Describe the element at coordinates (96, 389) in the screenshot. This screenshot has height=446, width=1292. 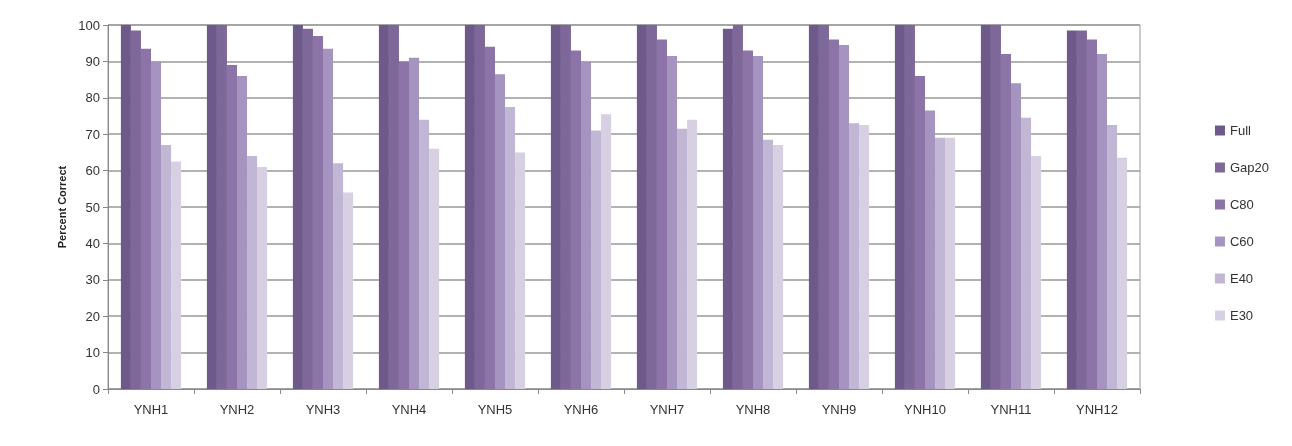
I see `y-tick-label: 0` at that location.